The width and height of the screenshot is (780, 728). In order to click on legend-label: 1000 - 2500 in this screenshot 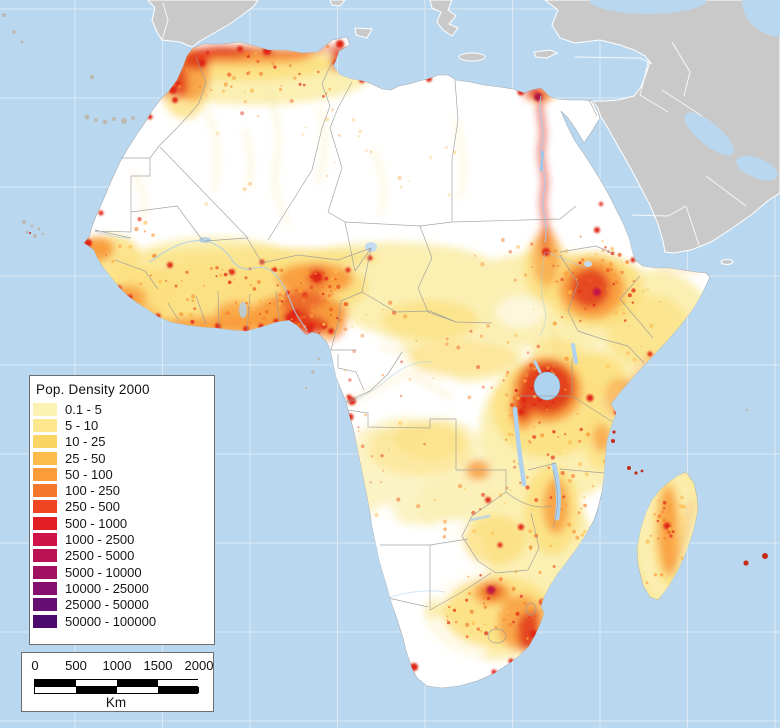, I will do `click(100, 540)`.